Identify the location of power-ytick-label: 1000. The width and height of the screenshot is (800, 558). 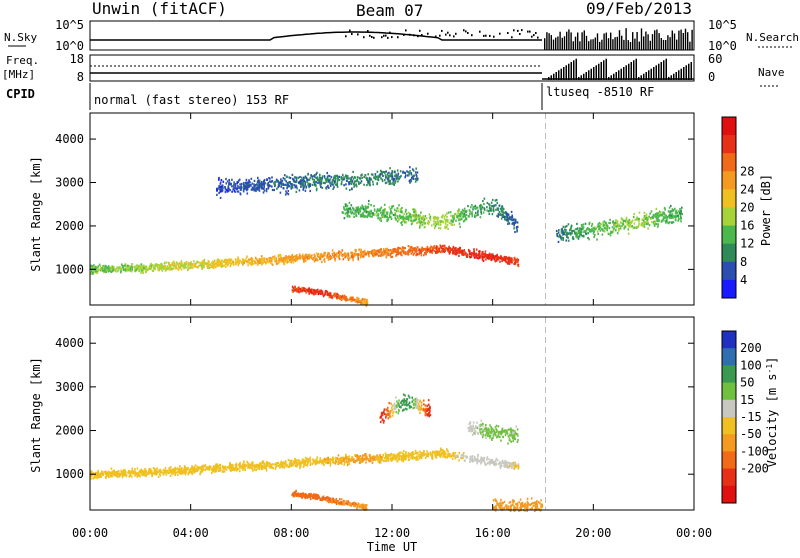
(69, 269).